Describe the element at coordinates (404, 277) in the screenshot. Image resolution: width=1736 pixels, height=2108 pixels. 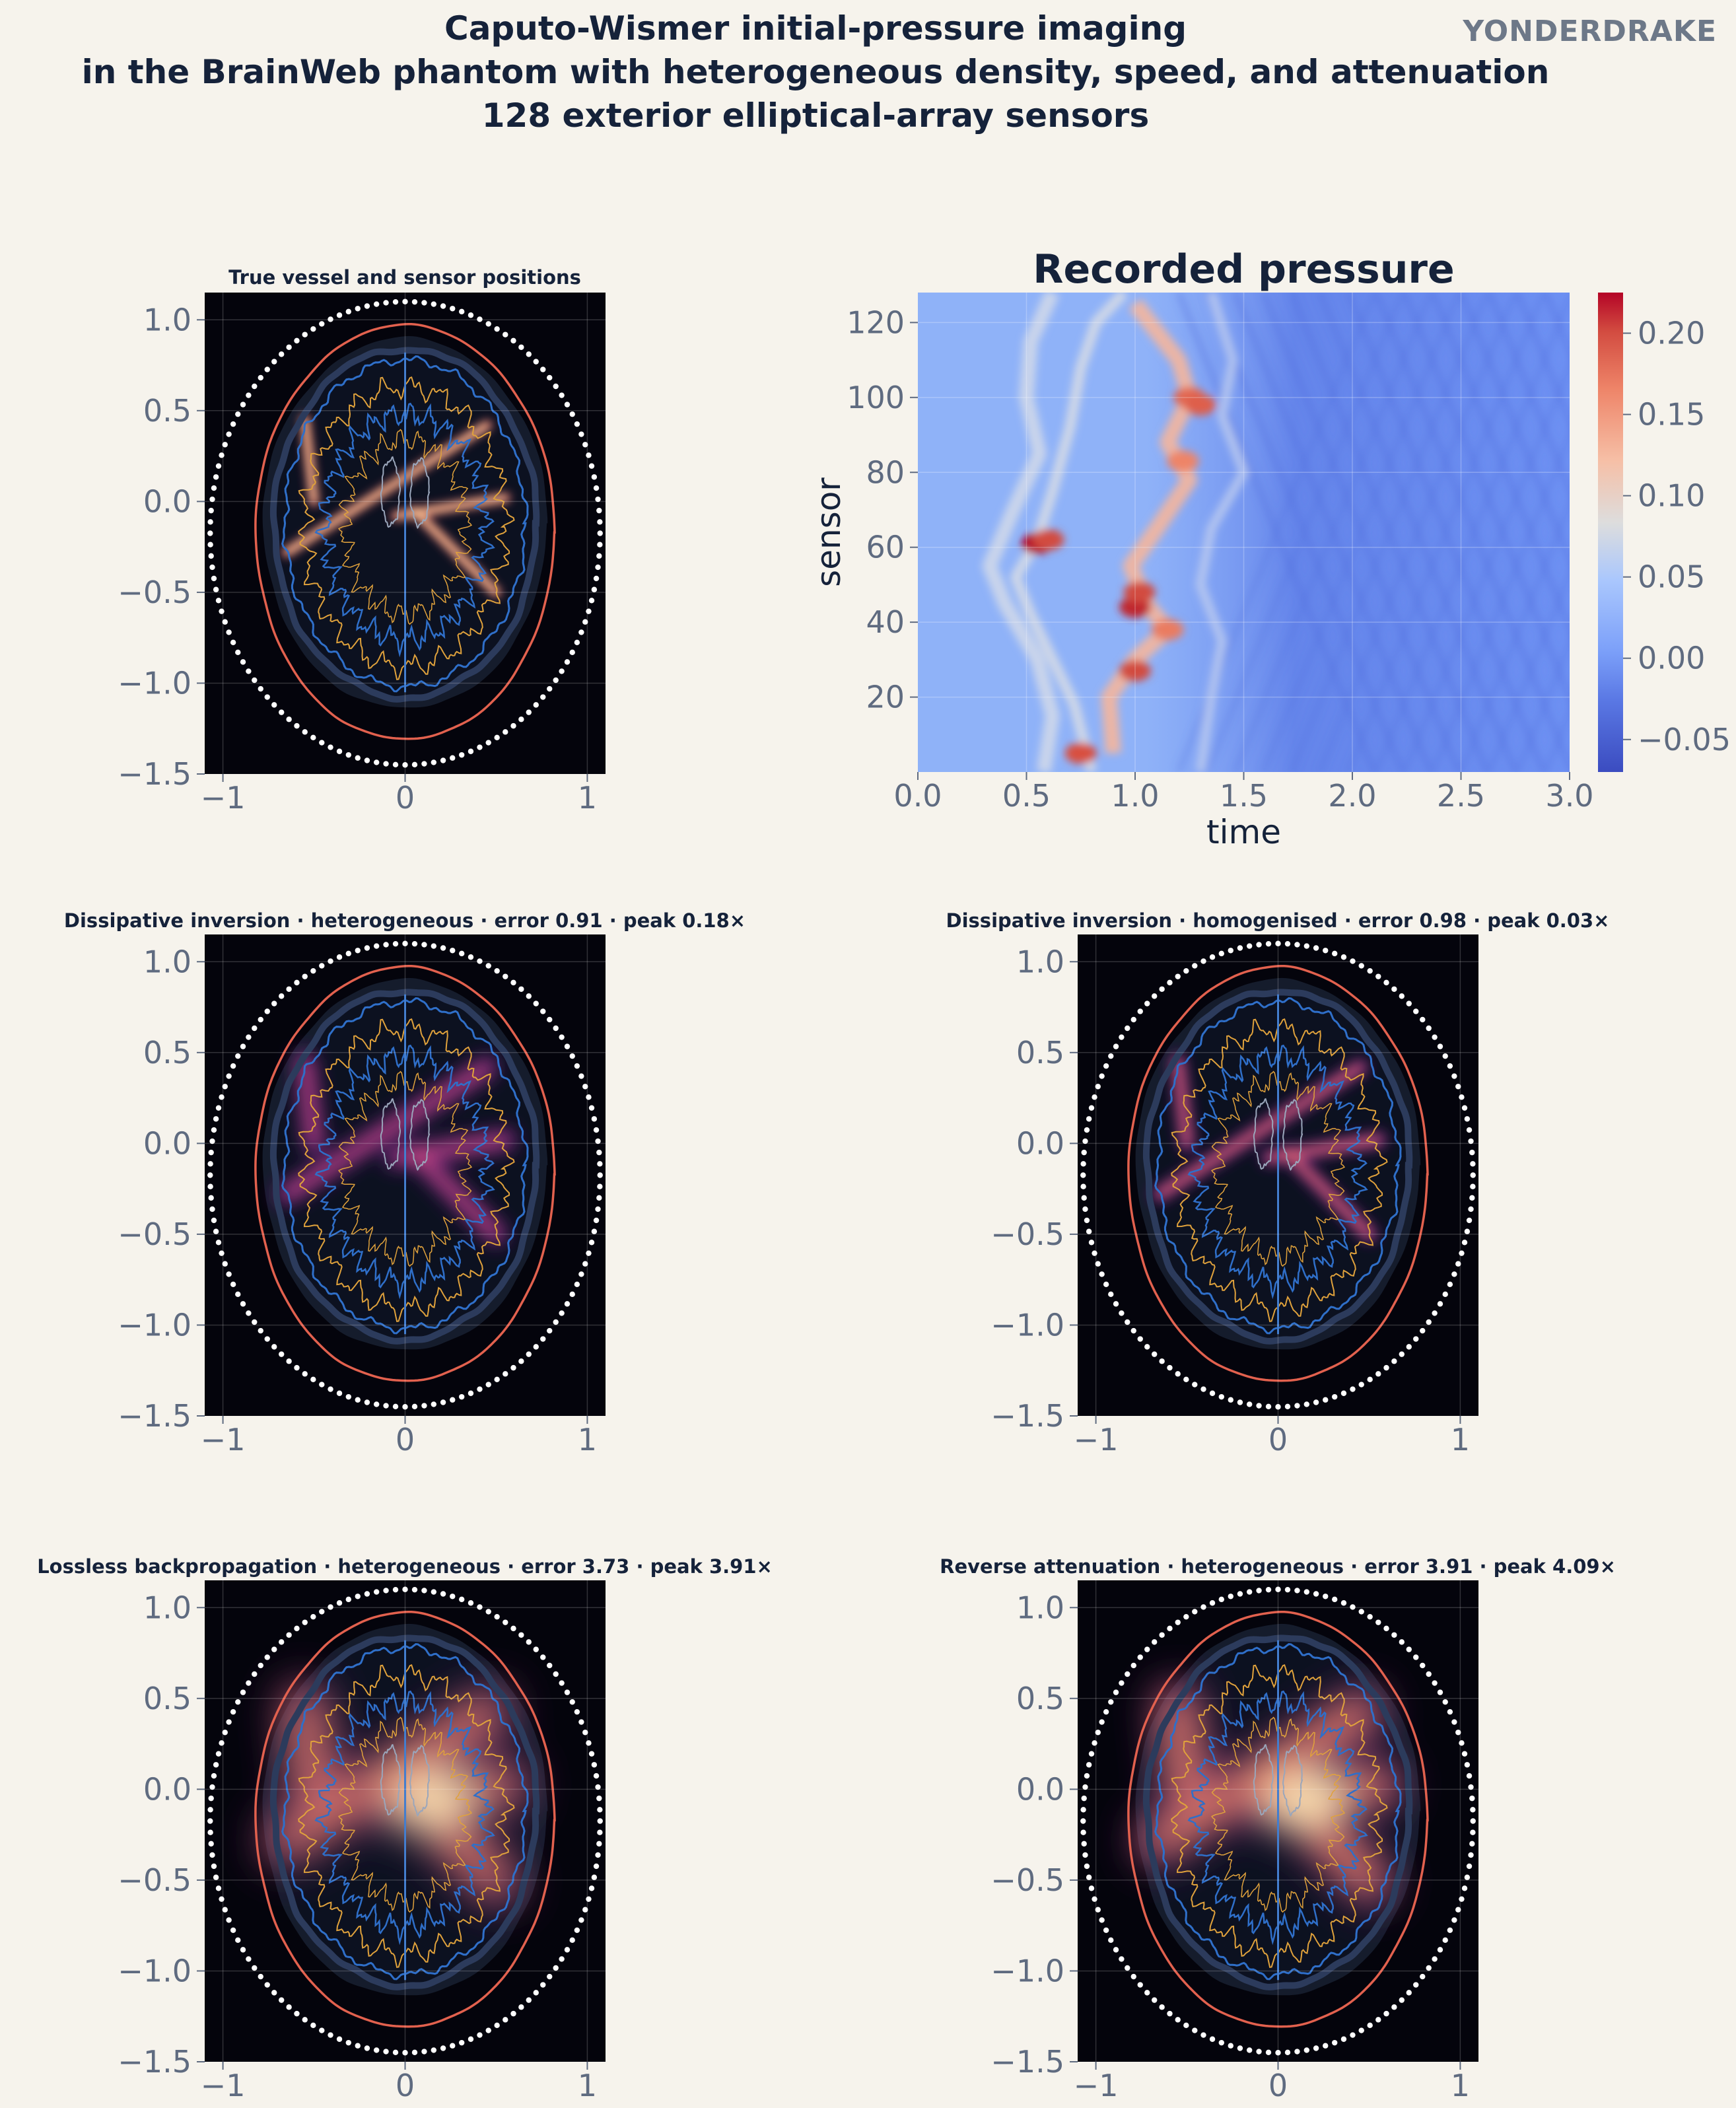
I see `panel-title: True vessel and sensor positions` at that location.